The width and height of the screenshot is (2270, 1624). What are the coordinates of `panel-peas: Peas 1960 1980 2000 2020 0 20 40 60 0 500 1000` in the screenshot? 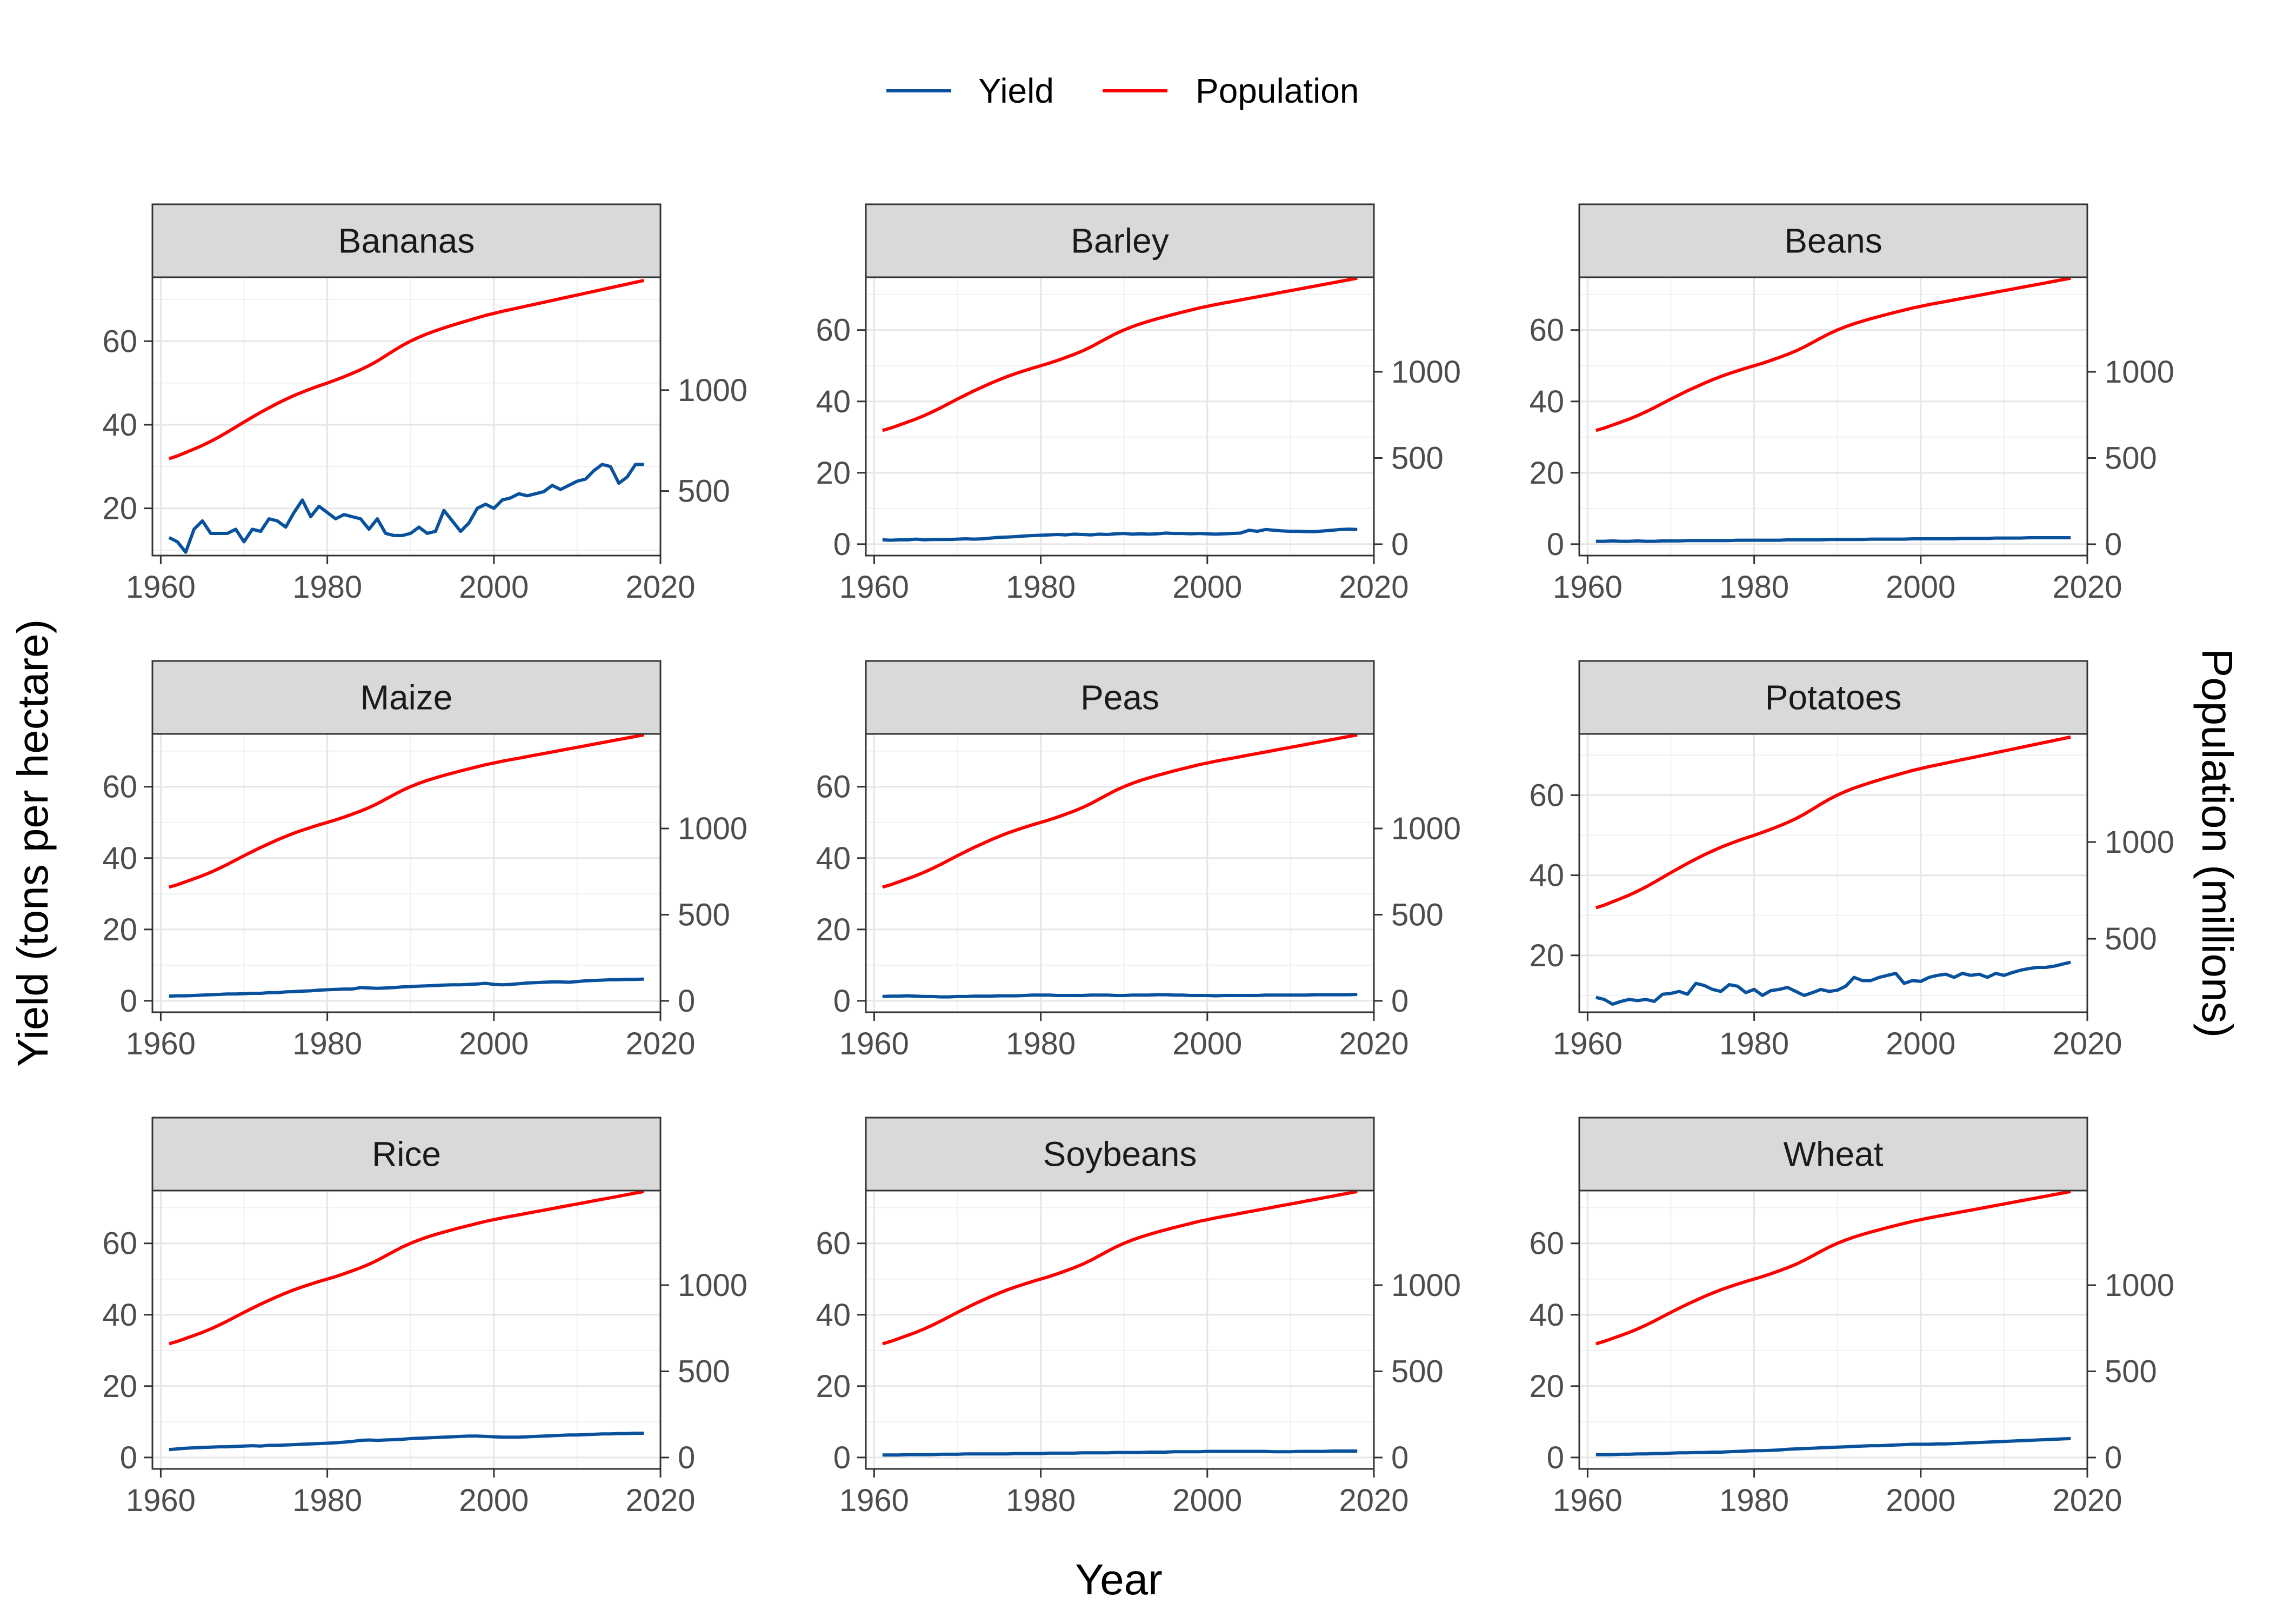 It's located at (1138, 860).